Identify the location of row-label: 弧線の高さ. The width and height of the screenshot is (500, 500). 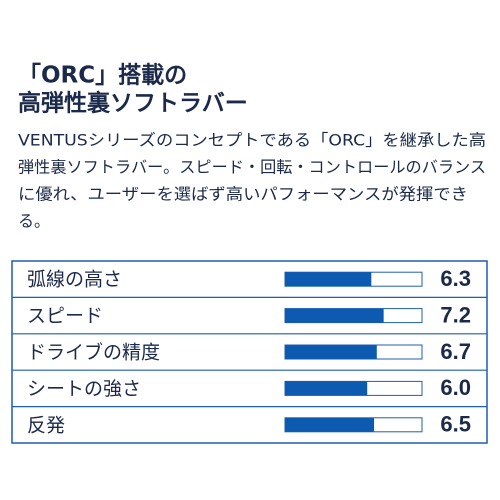
(74, 280).